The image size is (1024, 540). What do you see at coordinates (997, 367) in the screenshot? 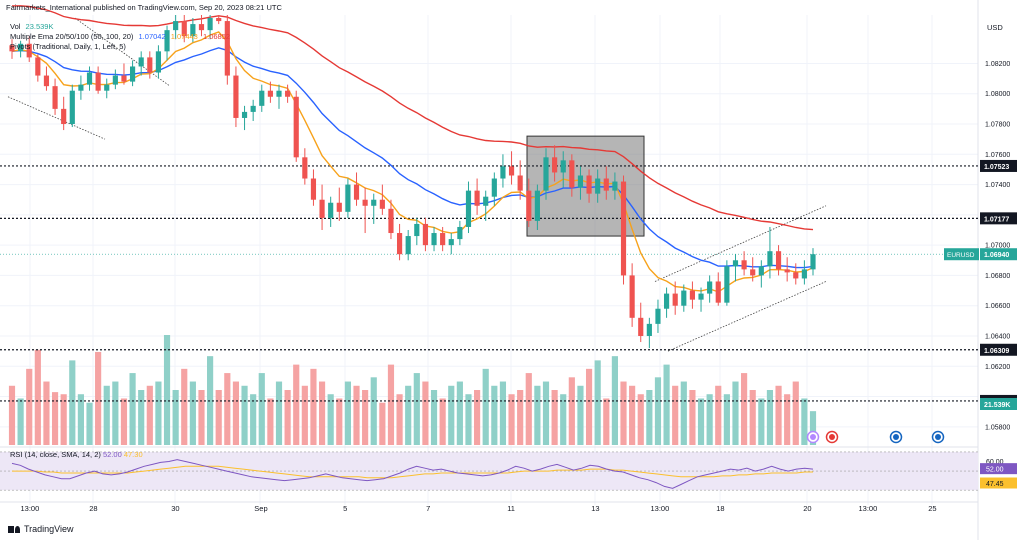
I see `y-axis-tick-label: 1.06200` at bounding box center [997, 367].